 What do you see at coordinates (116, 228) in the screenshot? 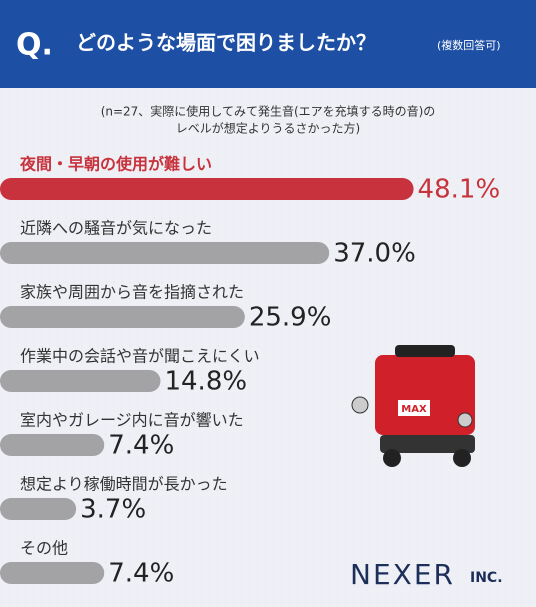
I see `category-label: 近隣への騒音が気になった` at bounding box center [116, 228].